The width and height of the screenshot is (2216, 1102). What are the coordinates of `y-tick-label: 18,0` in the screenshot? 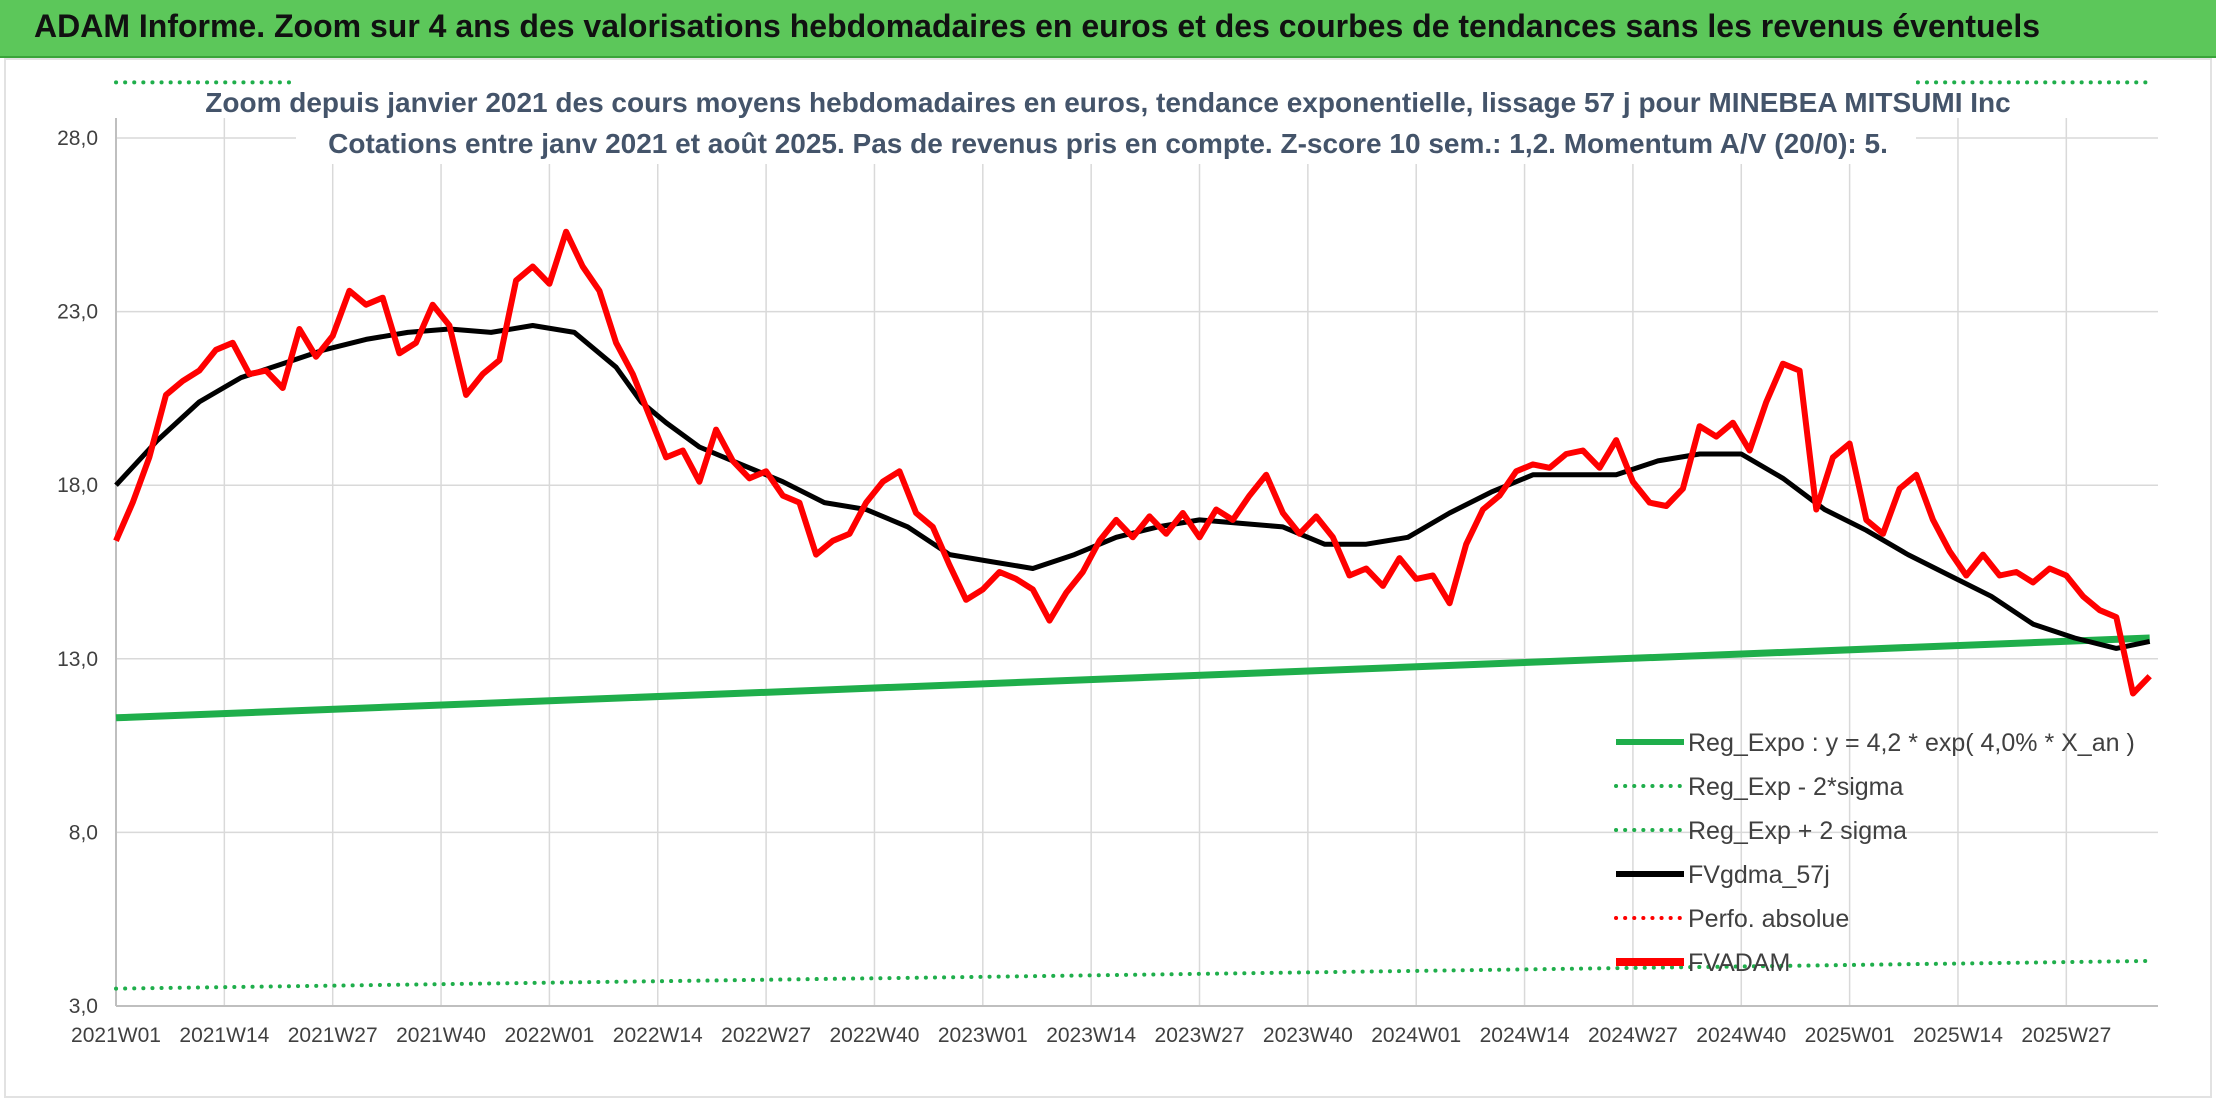 It's located at (77, 485).